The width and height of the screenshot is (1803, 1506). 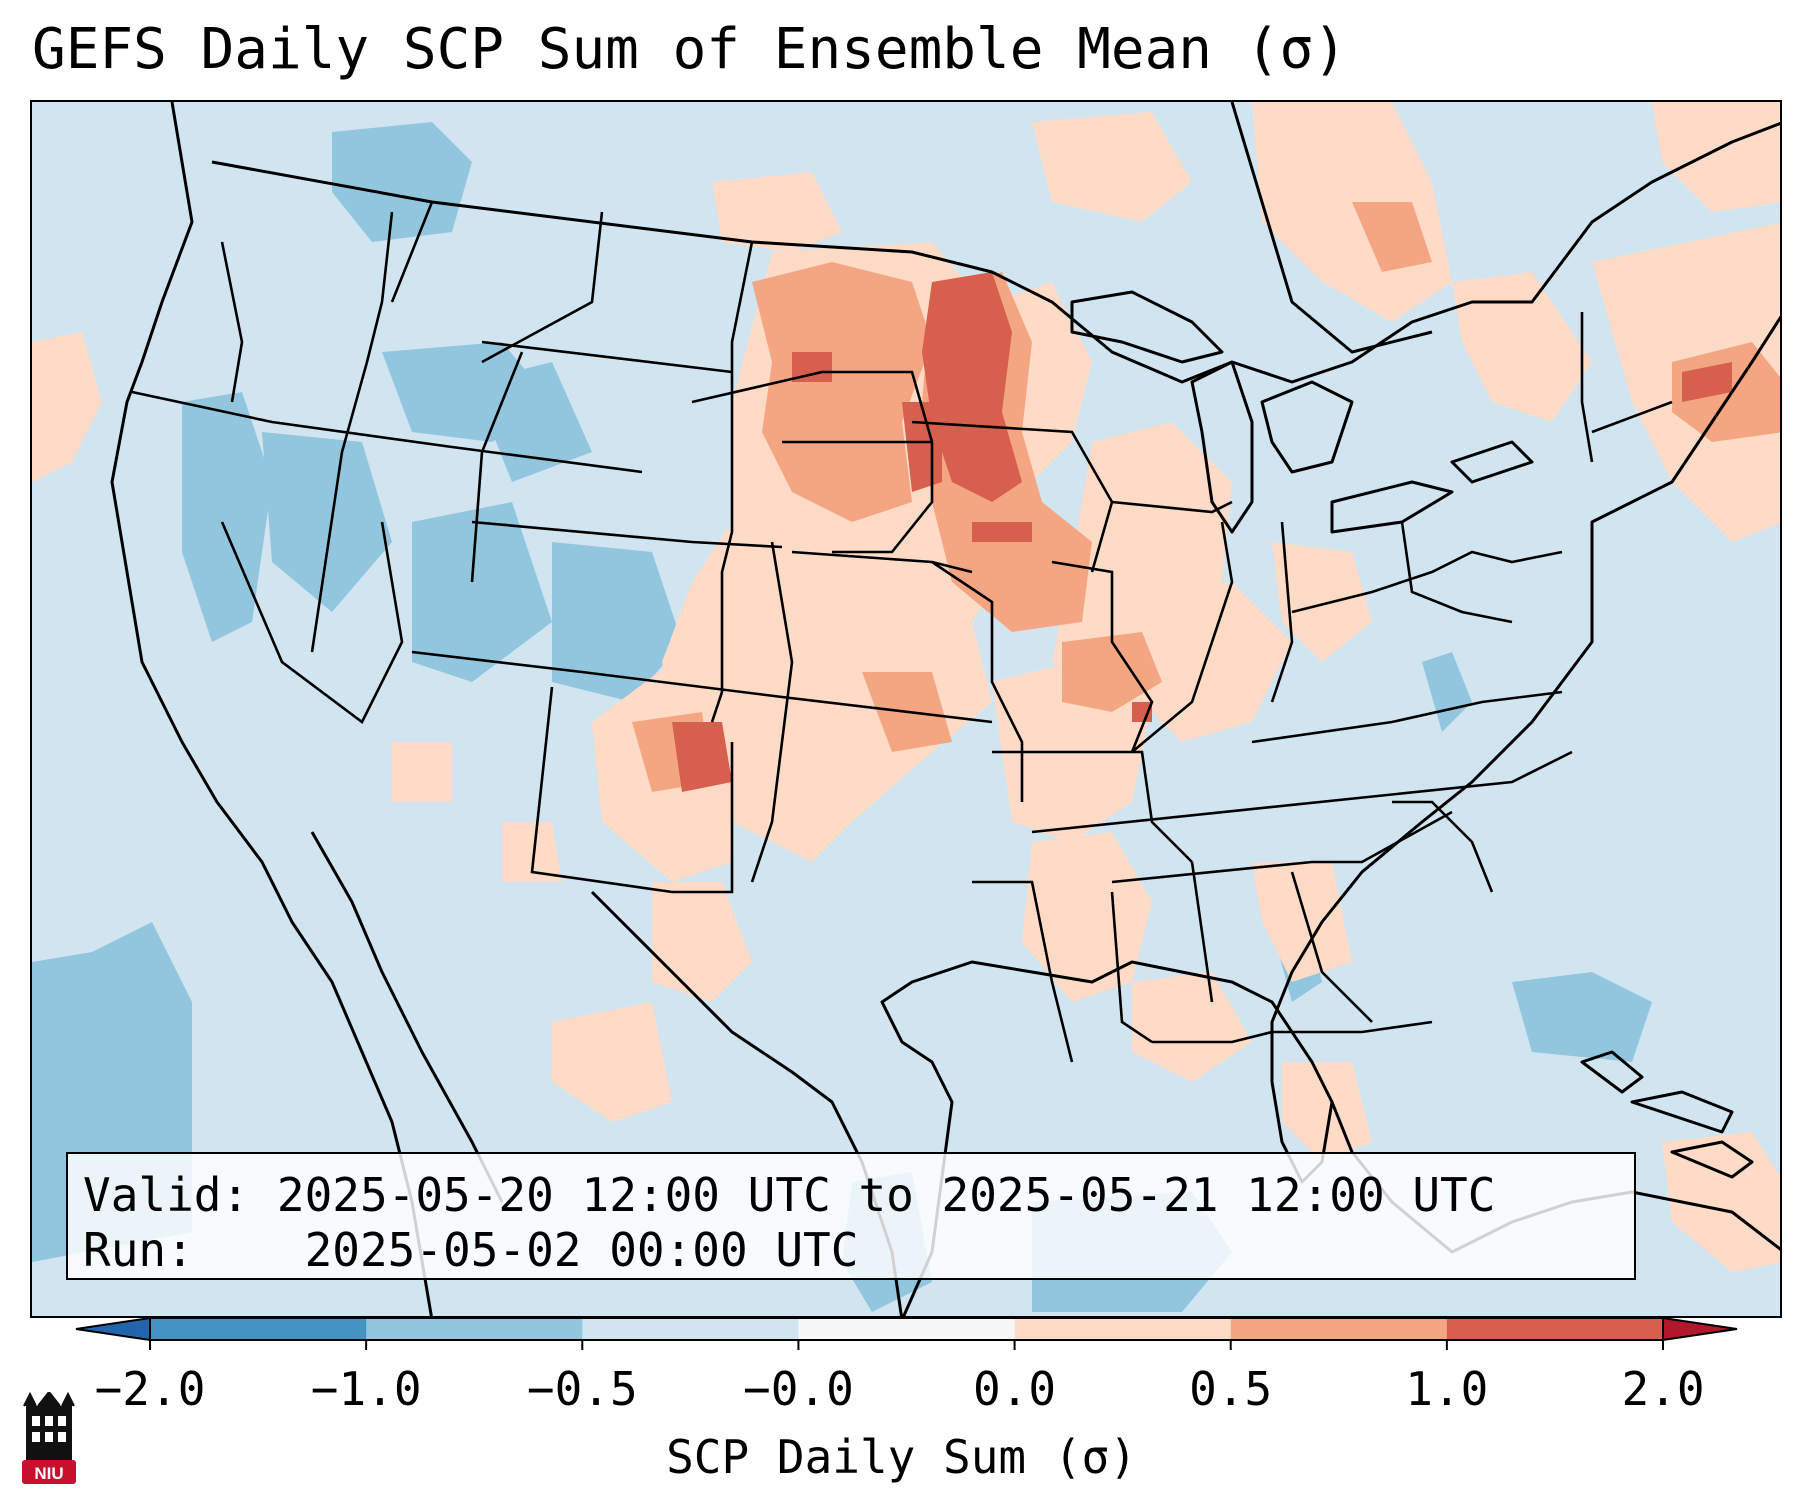 I want to click on colorbar-tick-label: 0.0, so click(x=1015, y=1389).